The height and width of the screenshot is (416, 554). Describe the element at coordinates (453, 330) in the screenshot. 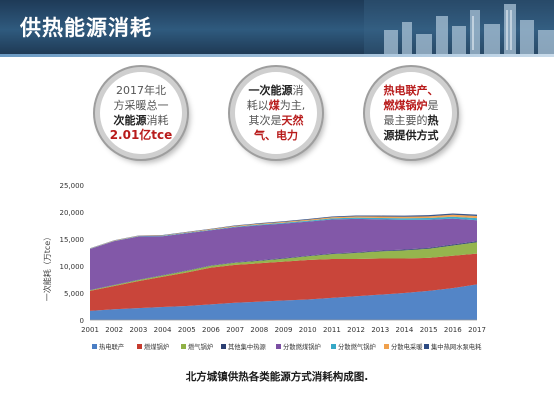

I see `x-tick-label: 2016` at that location.